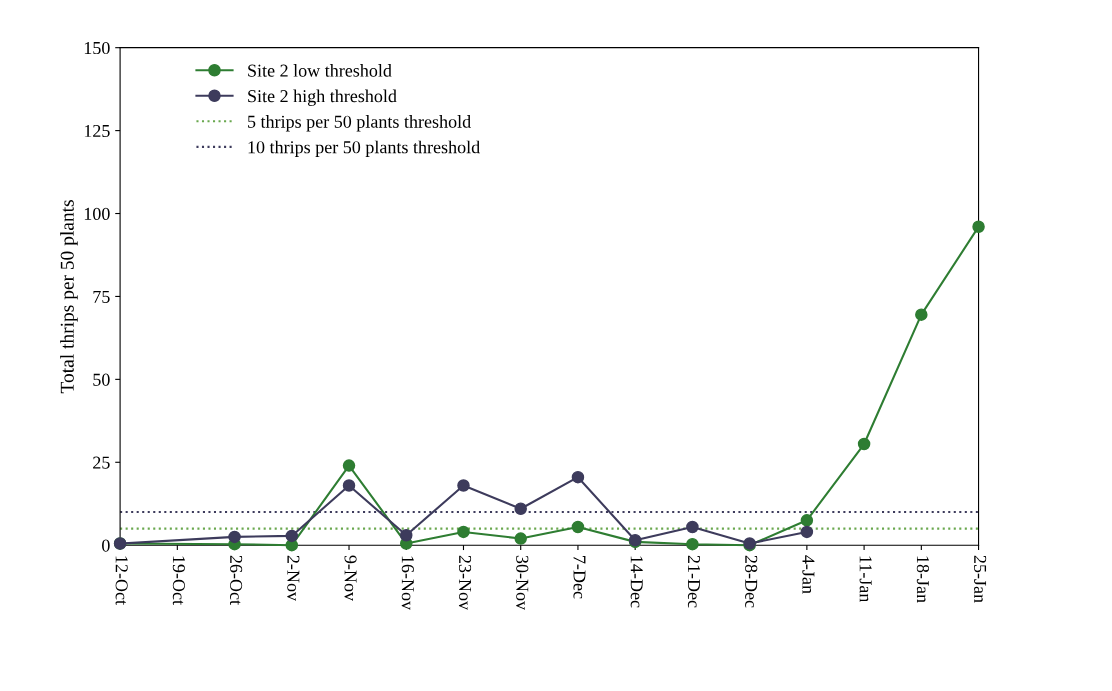 This screenshot has width=1112, height=691. Describe the element at coordinates (980, 579) in the screenshot. I see `x-tick-label: 25-Jan` at that location.